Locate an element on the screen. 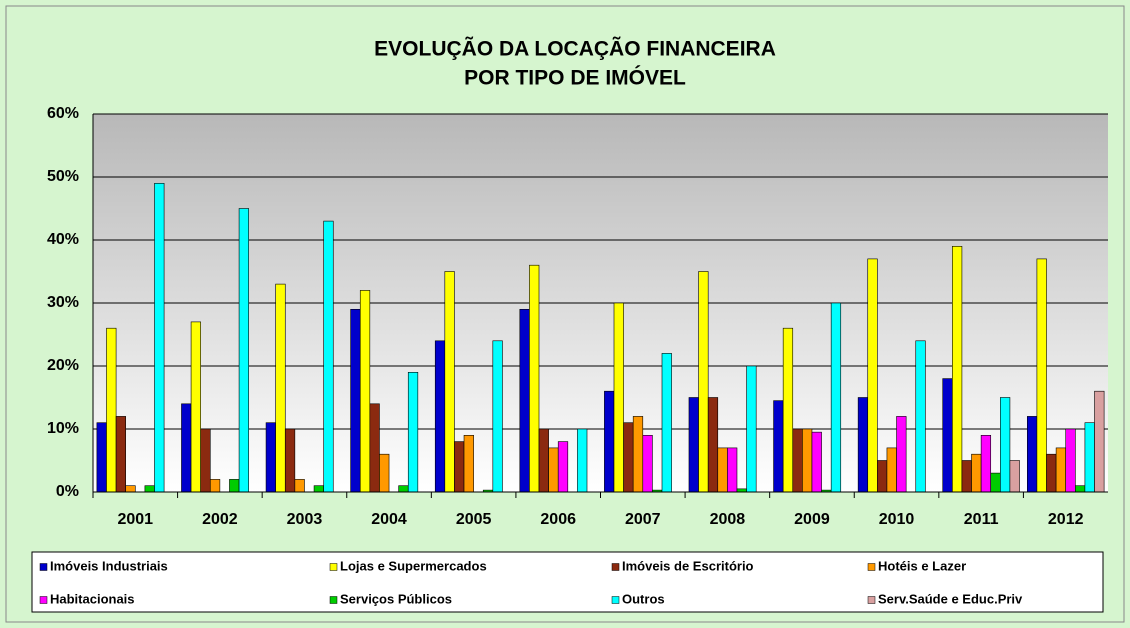 This screenshot has width=1130, height=628. y-tick-label: 30% is located at coordinates (63, 302).